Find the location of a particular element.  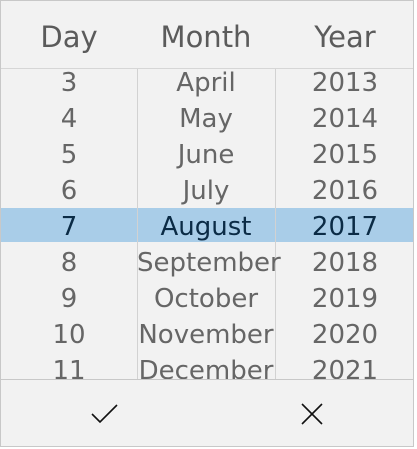

picker-row: 9 October 2019 is located at coordinates (207, 299).